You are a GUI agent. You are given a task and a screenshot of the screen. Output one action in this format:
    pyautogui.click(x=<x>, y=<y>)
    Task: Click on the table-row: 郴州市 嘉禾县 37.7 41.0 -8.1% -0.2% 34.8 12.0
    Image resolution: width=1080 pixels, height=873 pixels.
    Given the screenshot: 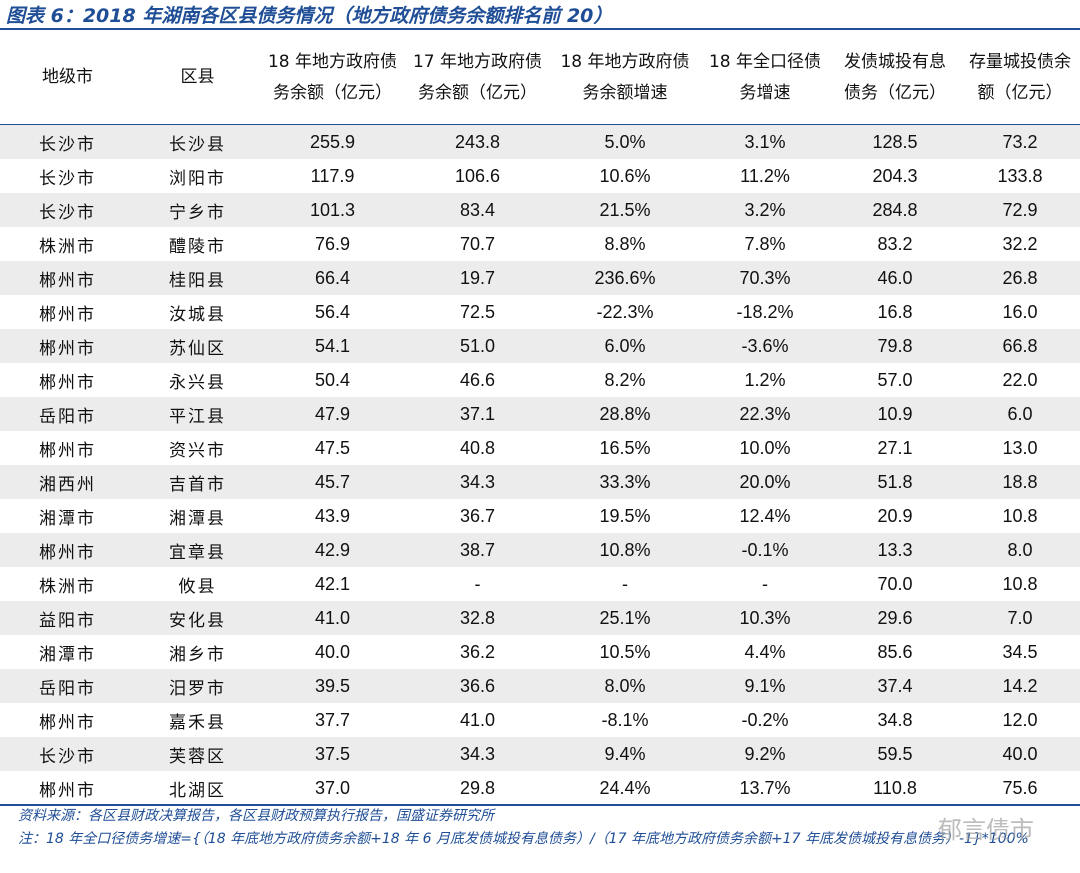 What is the action you would take?
    pyautogui.click(x=540, y=720)
    